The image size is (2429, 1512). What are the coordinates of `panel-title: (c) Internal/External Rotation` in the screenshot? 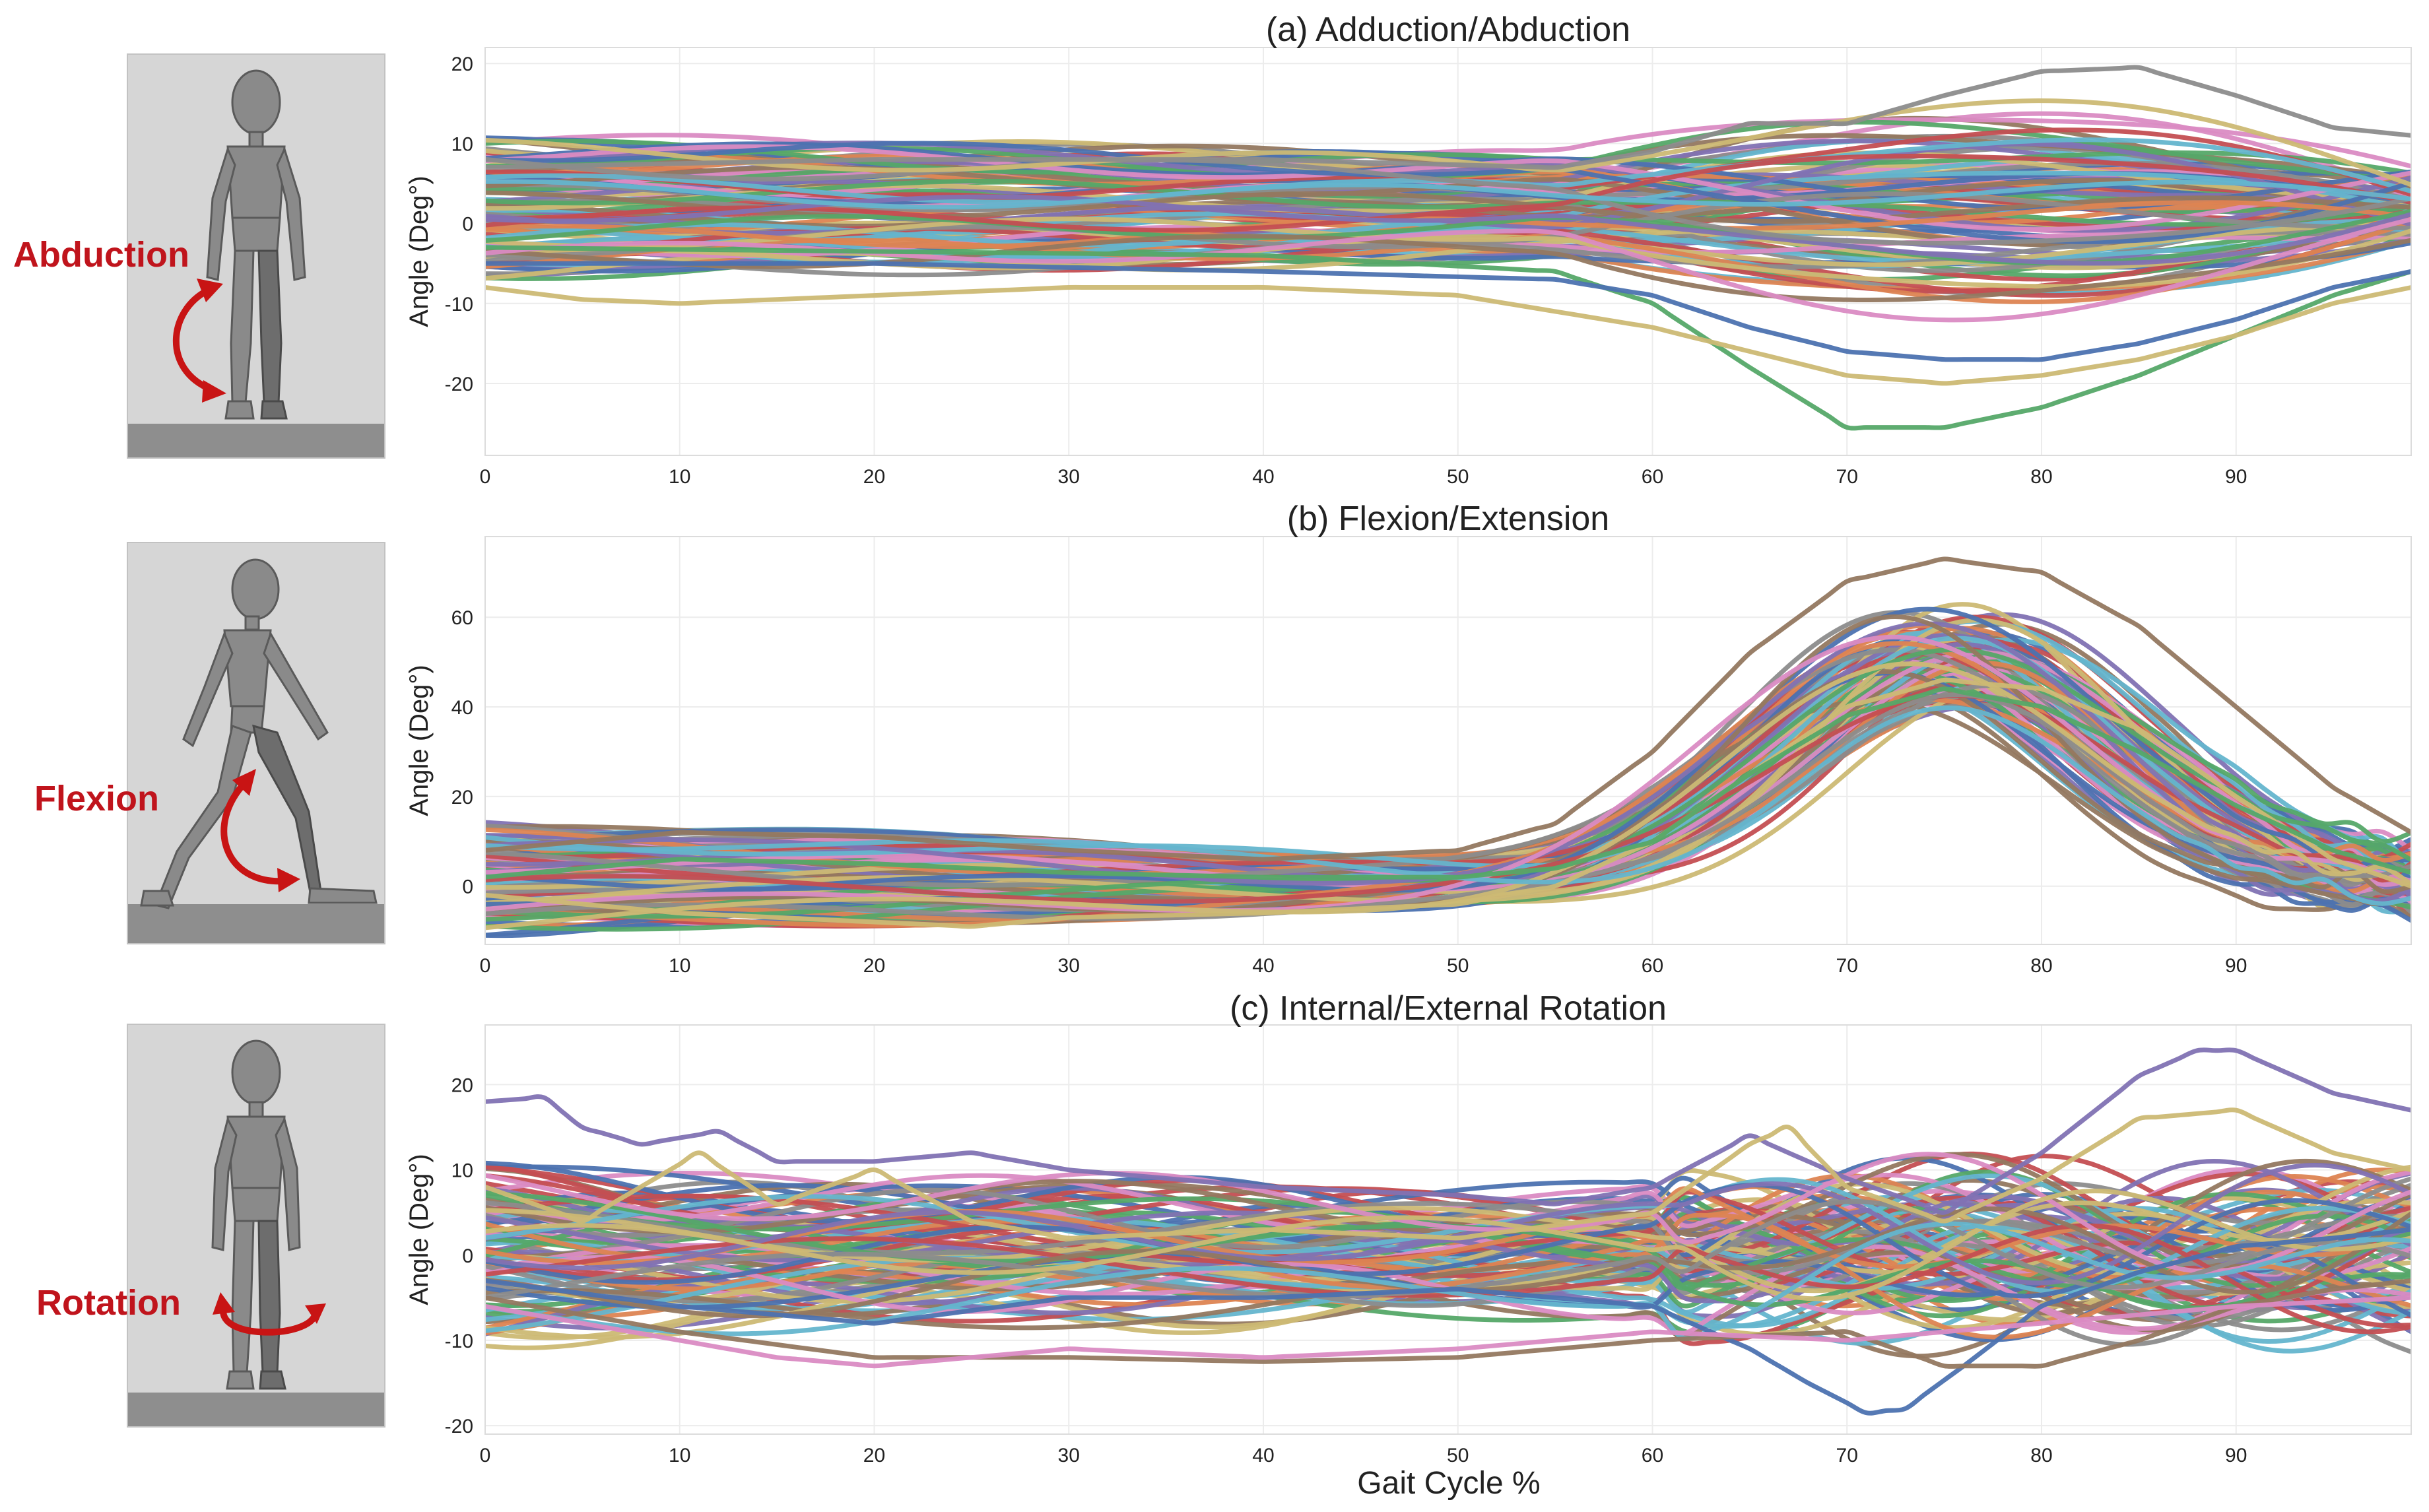 It's located at (1448, 1009).